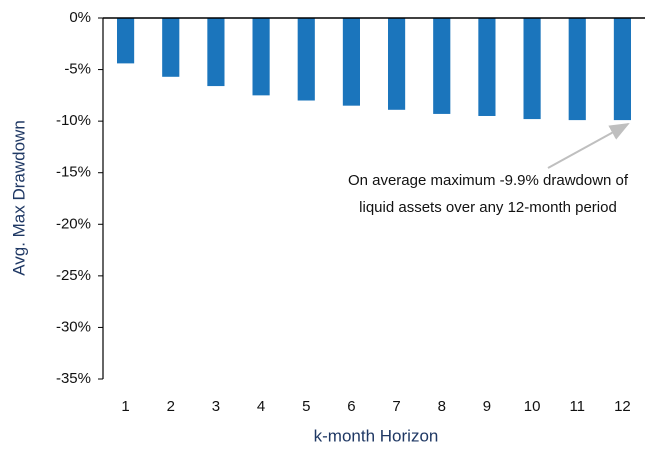  Describe the element at coordinates (73, 223) in the screenshot. I see `y-tick-label: -20%` at that location.